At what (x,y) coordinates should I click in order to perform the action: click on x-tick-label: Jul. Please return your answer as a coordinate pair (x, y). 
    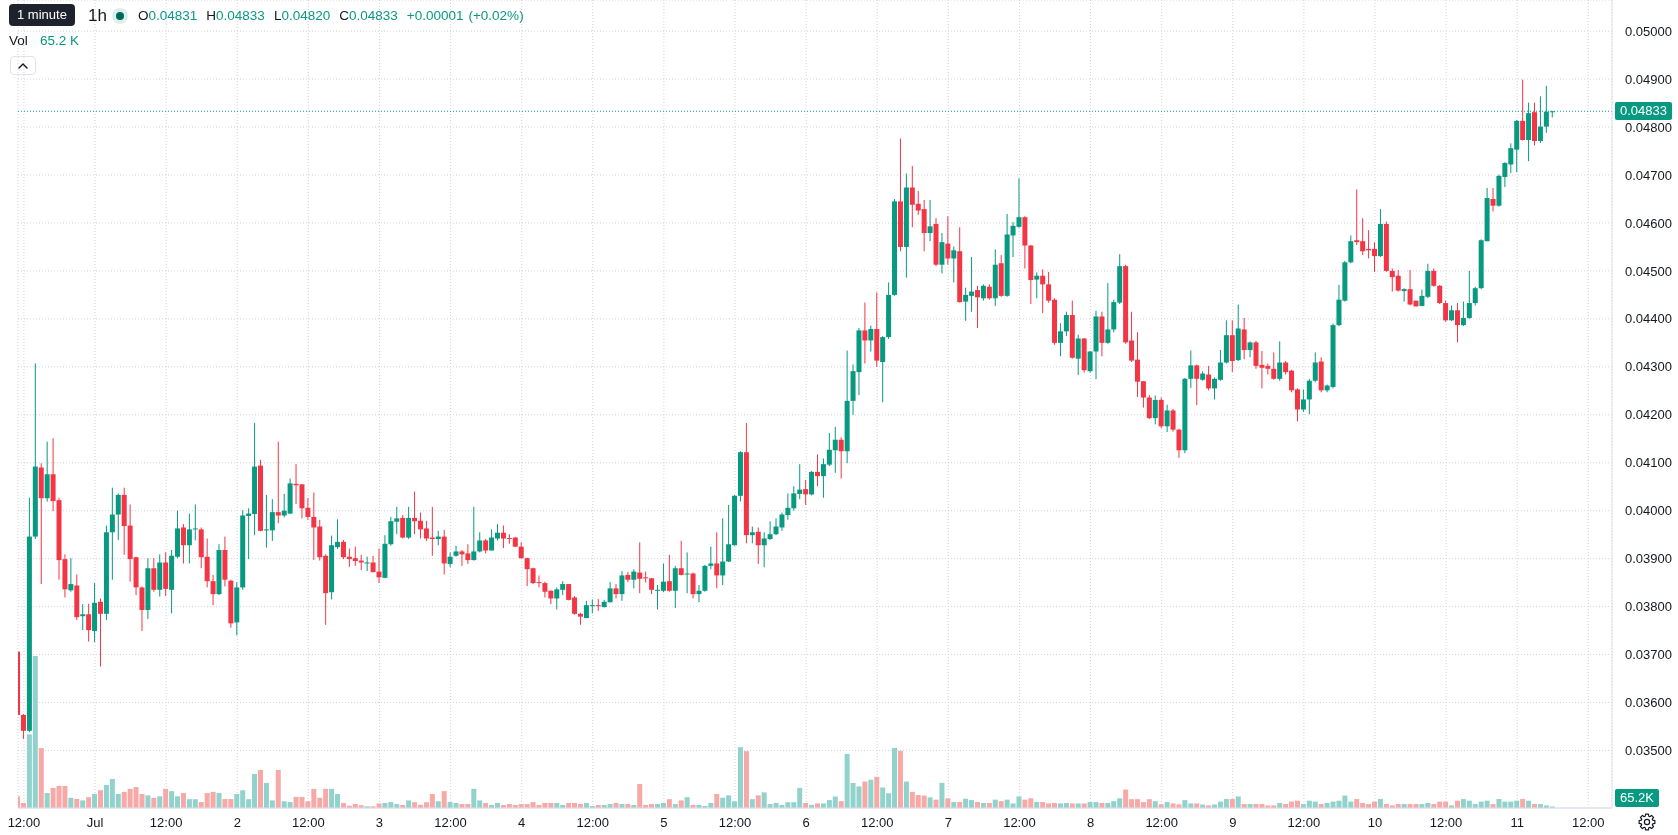
    Looking at the image, I should click on (95, 823).